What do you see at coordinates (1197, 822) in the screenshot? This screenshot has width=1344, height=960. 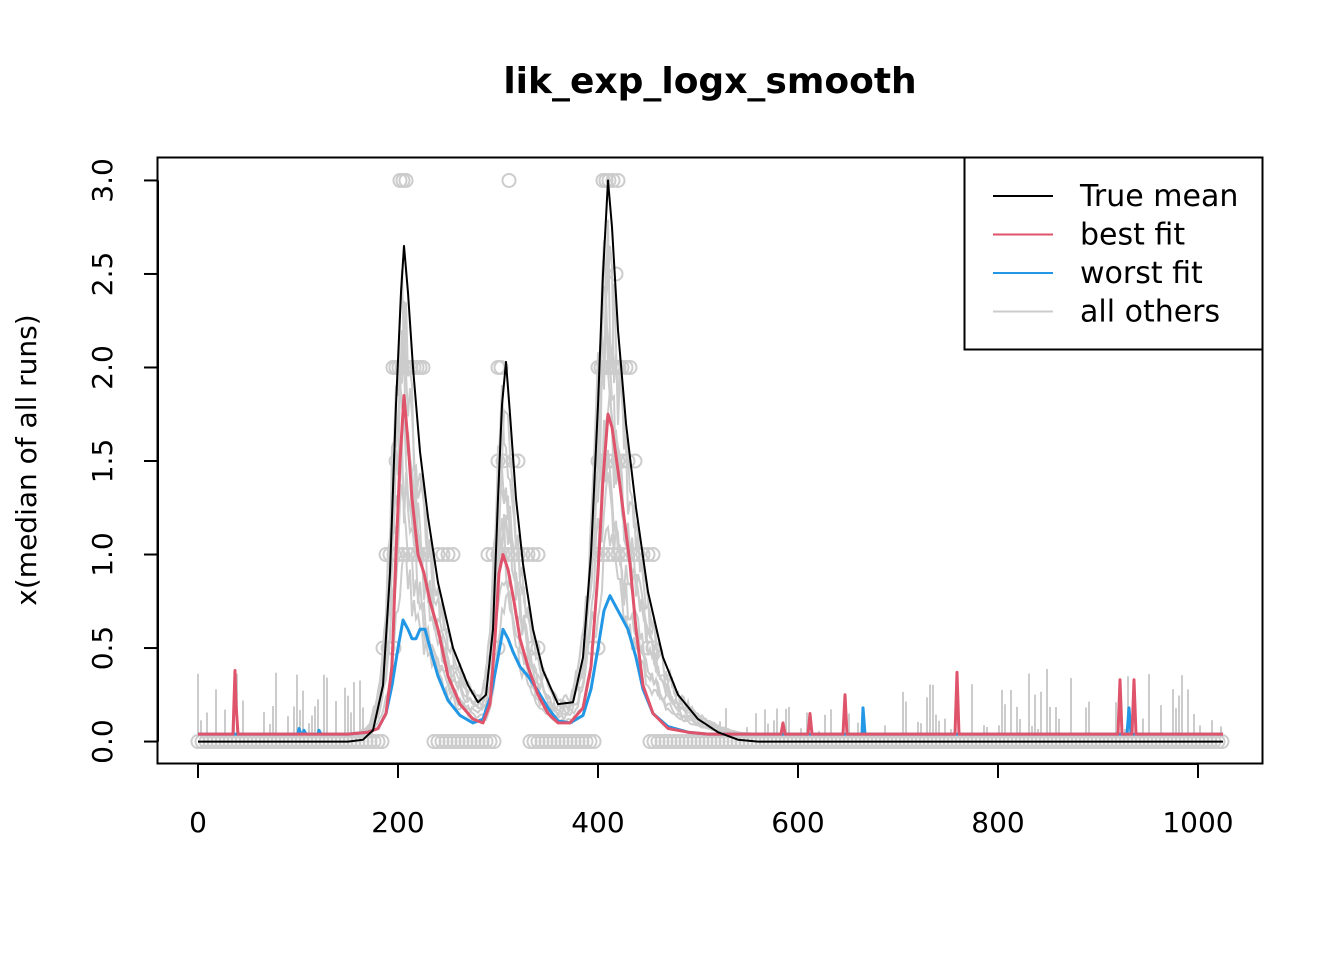 I see `x-tick-label: 1000` at bounding box center [1197, 822].